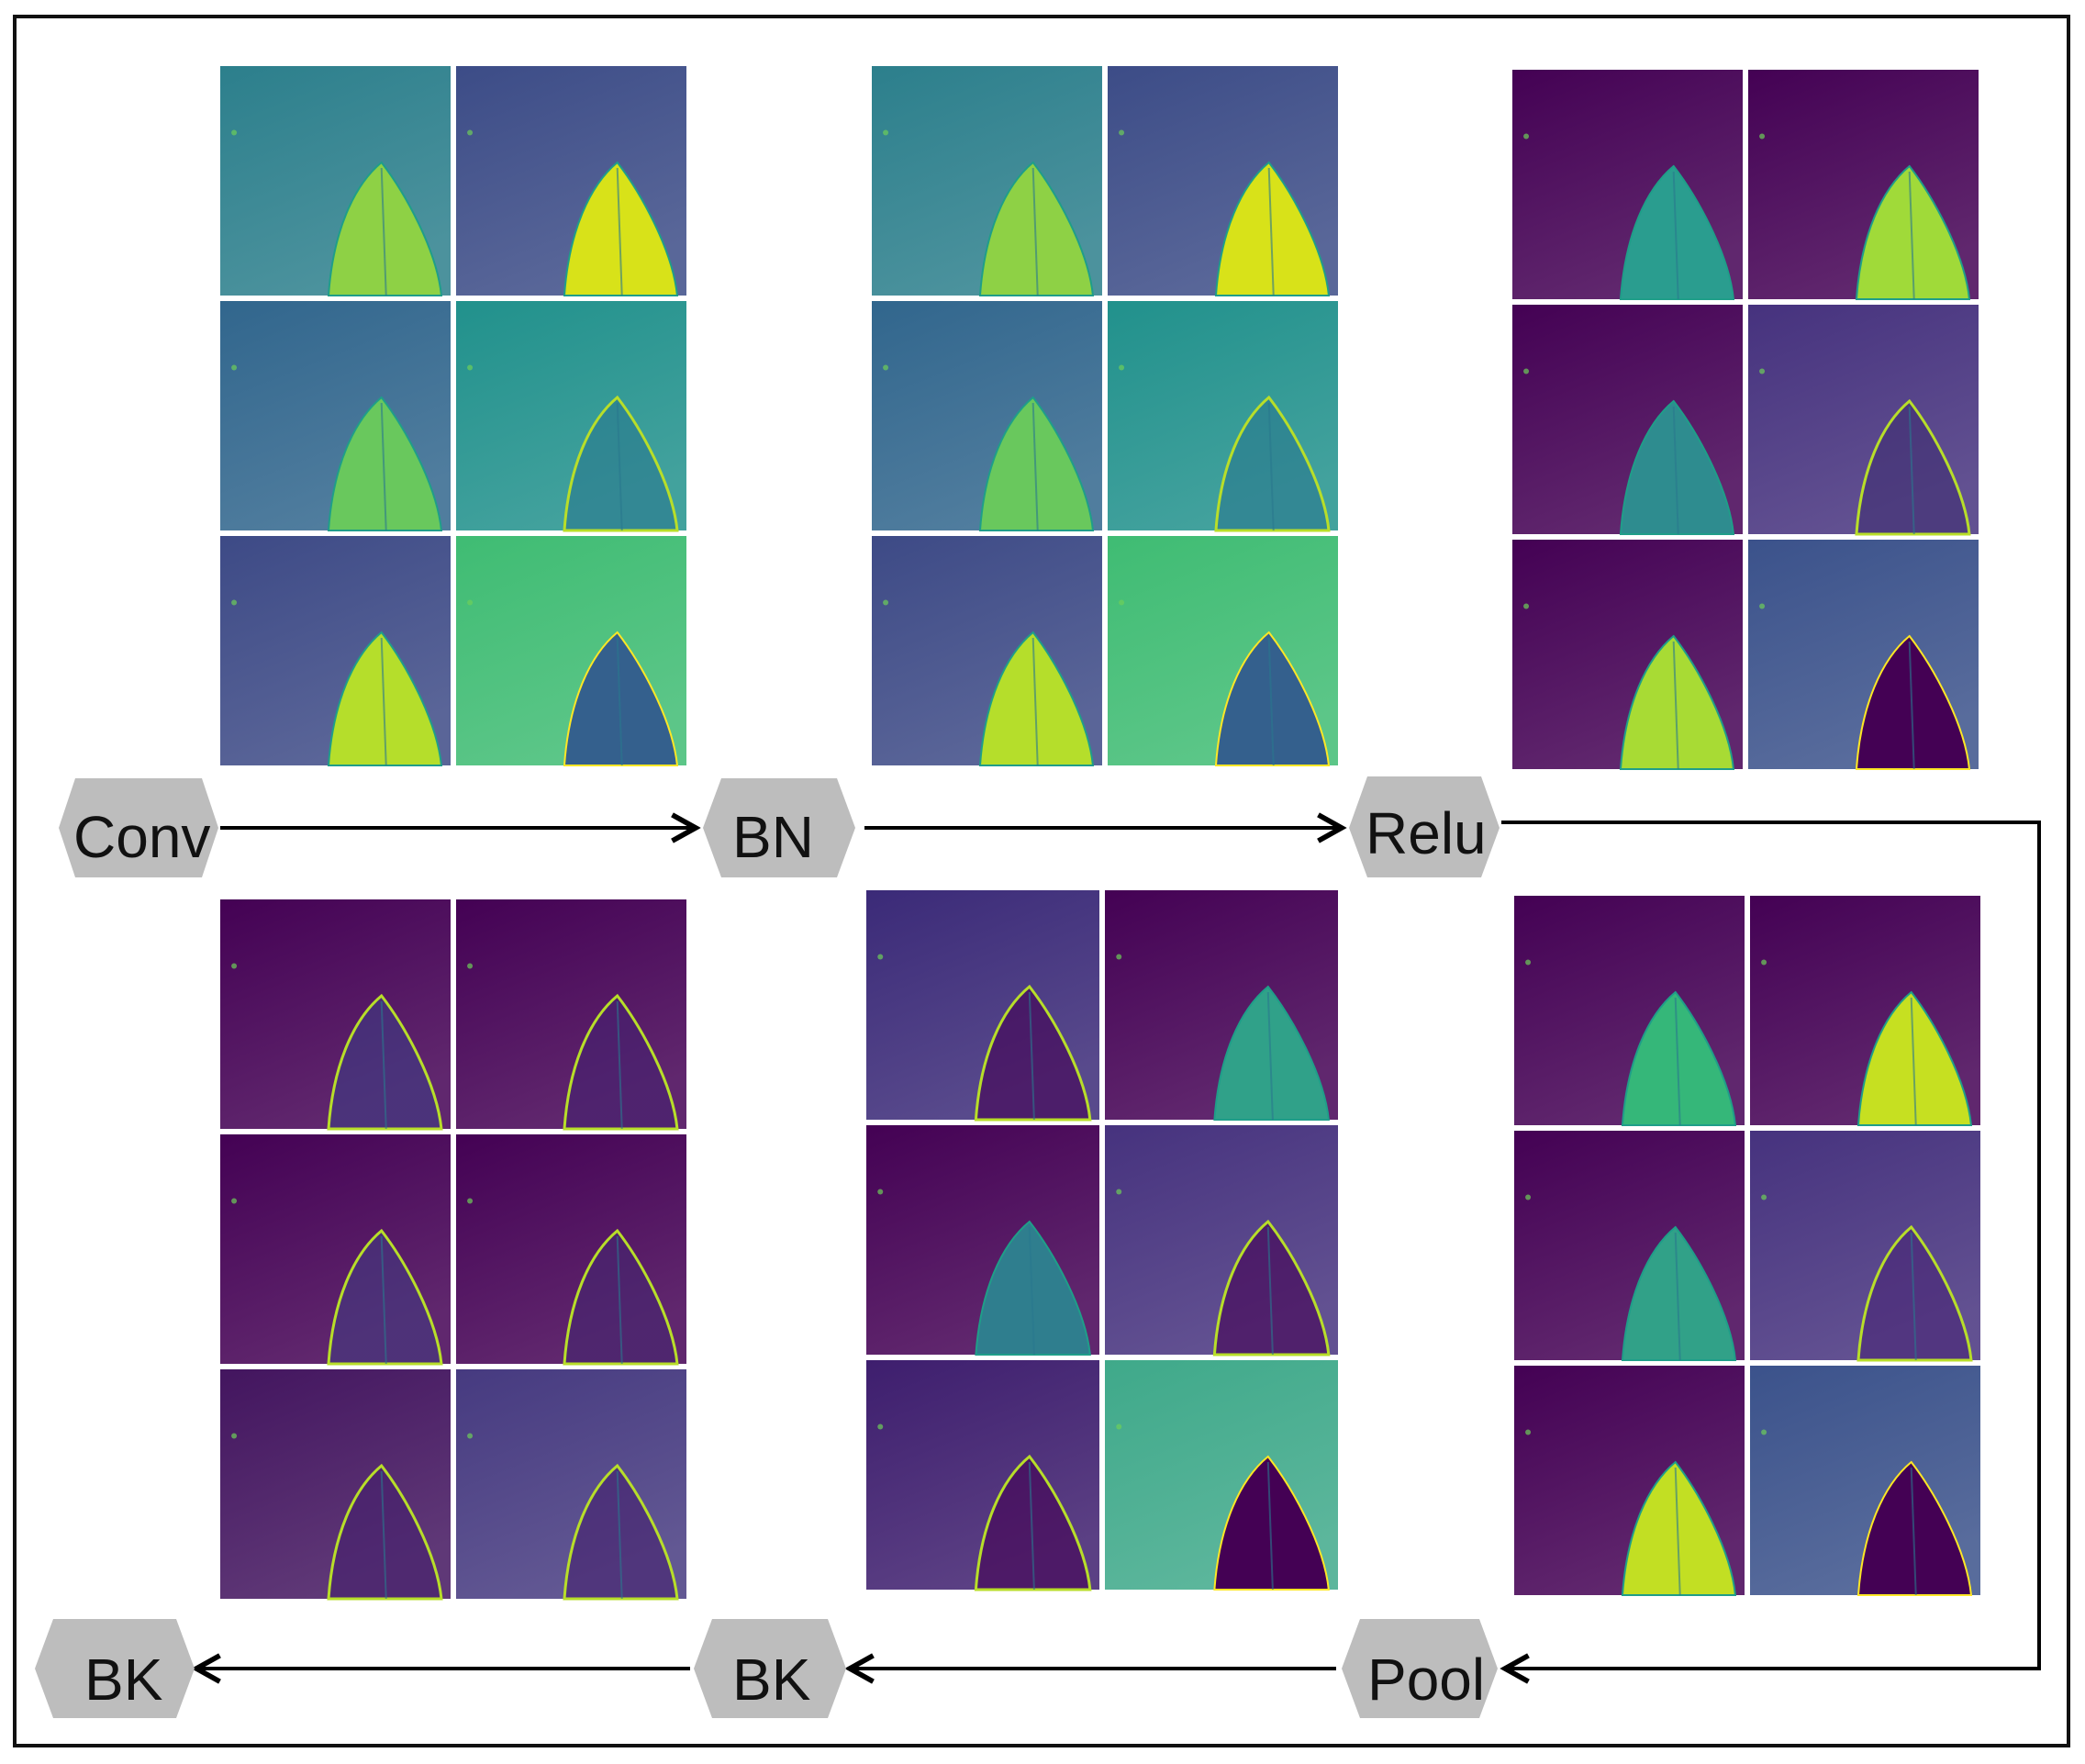 The height and width of the screenshot is (1764, 2085). I want to click on node-conv: Conv, so click(138, 827).